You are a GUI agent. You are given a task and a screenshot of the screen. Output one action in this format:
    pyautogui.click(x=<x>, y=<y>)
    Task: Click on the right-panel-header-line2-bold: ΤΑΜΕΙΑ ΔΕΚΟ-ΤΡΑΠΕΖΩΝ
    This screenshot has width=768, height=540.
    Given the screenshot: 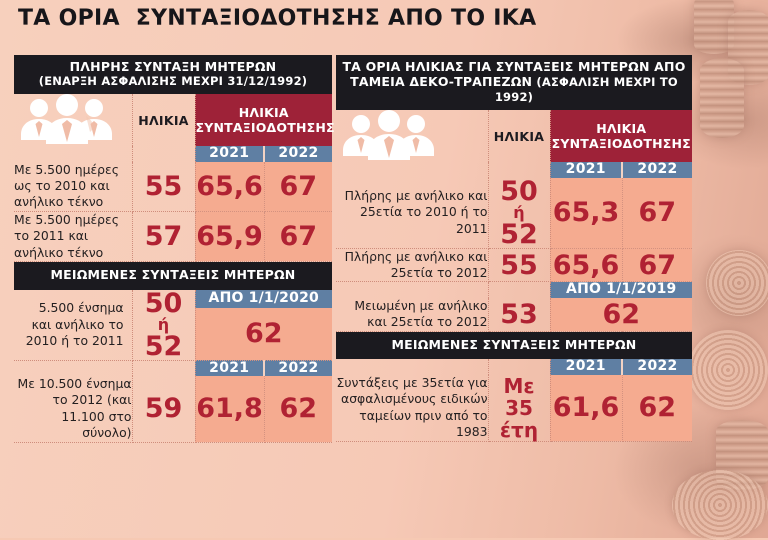 What is the action you would take?
    pyautogui.click(x=441, y=81)
    